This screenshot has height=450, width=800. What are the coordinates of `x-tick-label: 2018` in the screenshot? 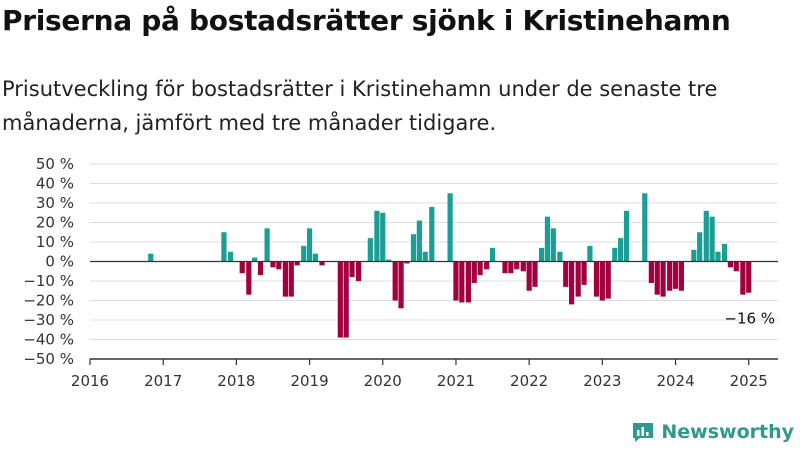 It's located at (236, 381).